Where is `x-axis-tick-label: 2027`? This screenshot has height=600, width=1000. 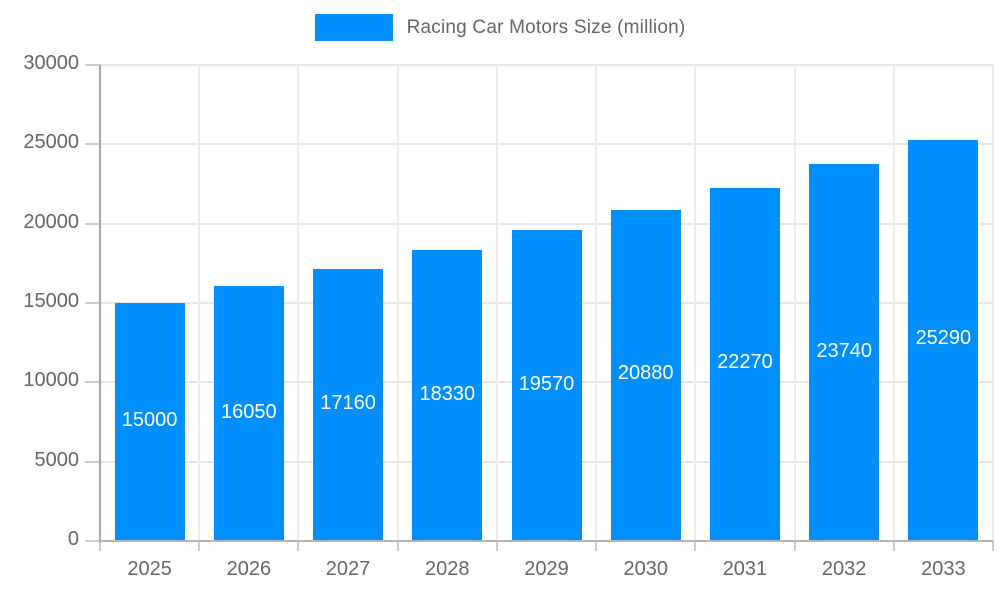
x-axis-tick-label: 2027 is located at coordinates (348, 569).